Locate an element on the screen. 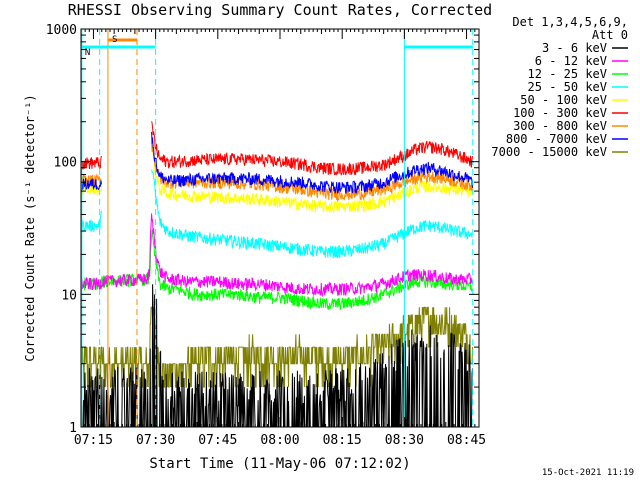  y-axis-label: Corrected Count Rate (s⁻¹ detector⁻¹) is located at coordinates (30, 227).